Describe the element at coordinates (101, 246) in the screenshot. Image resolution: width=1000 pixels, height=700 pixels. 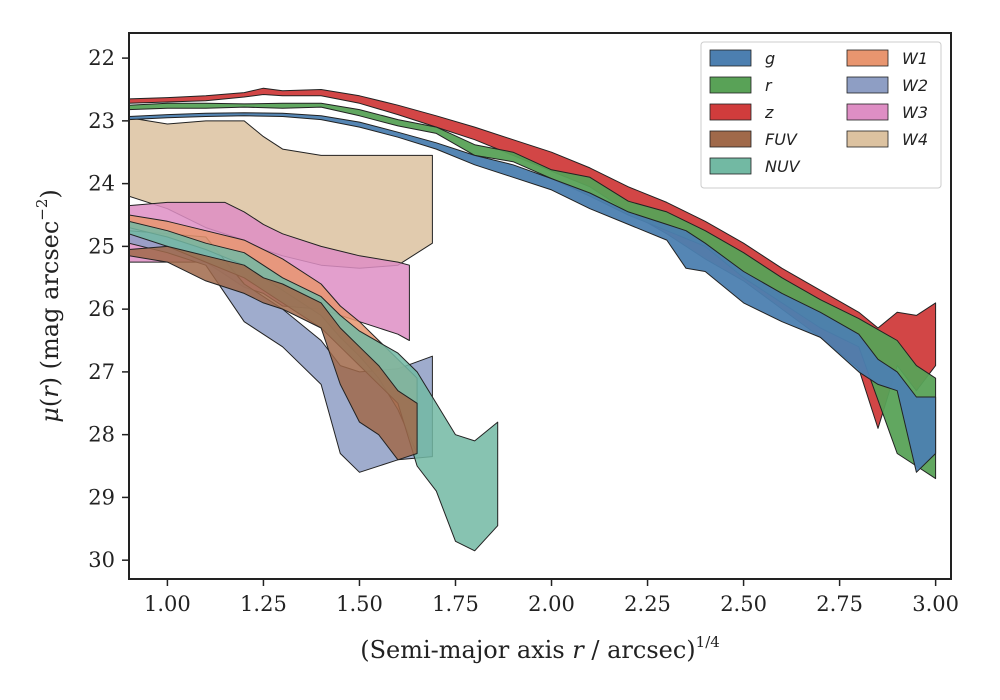
I see `y-tick-label: 25` at that location.